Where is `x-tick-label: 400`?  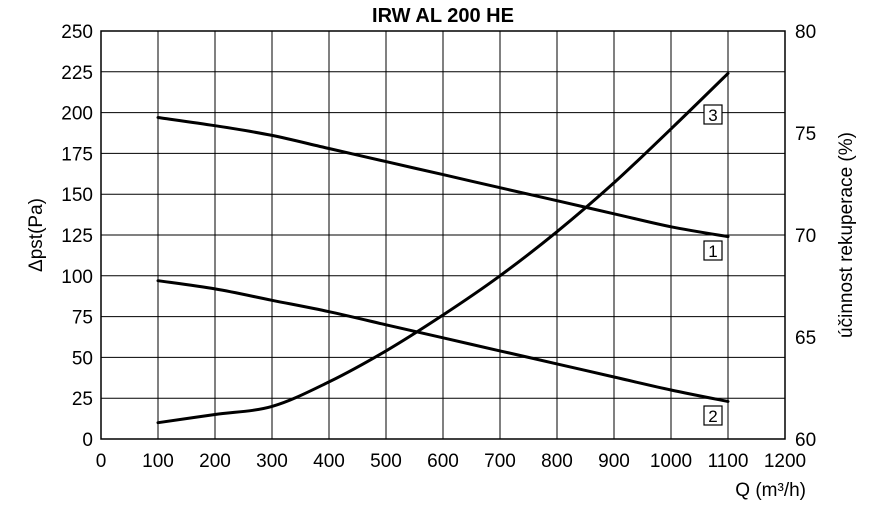
x-tick-label: 400 is located at coordinates (329, 461).